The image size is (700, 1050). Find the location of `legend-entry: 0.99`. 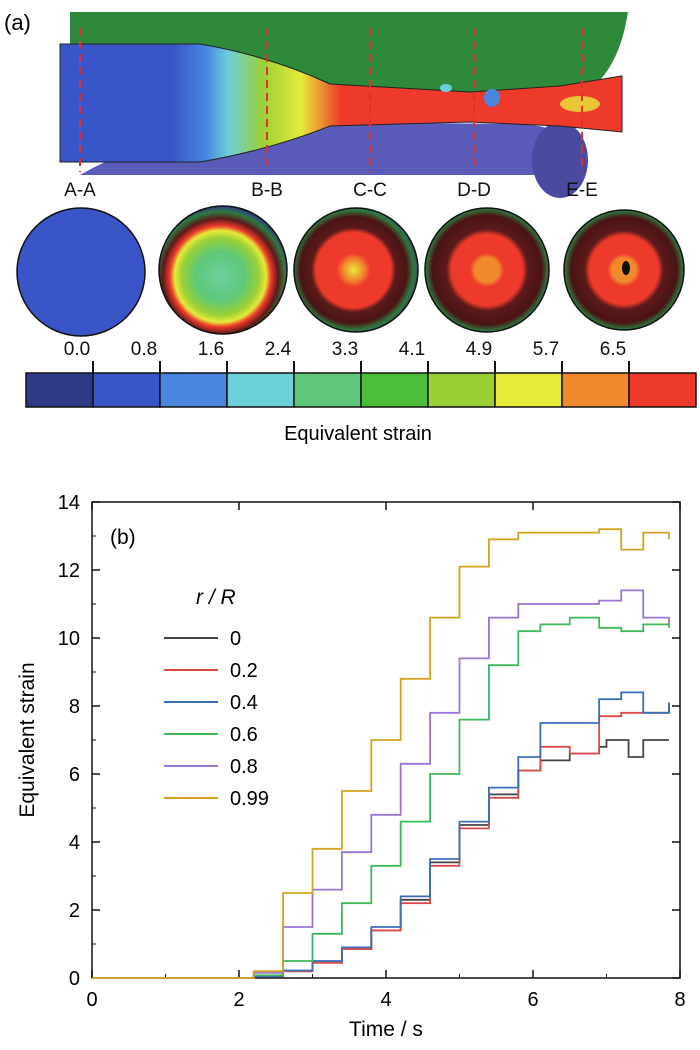

legend-entry: 0.99 is located at coordinates (249, 799).